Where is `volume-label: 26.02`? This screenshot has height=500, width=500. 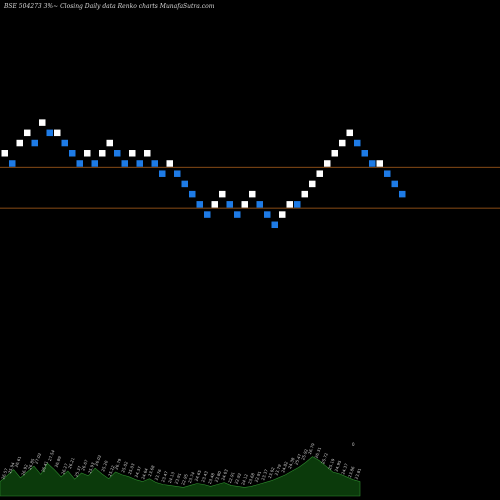 volume-label: 26.02 is located at coordinates (98, 460).